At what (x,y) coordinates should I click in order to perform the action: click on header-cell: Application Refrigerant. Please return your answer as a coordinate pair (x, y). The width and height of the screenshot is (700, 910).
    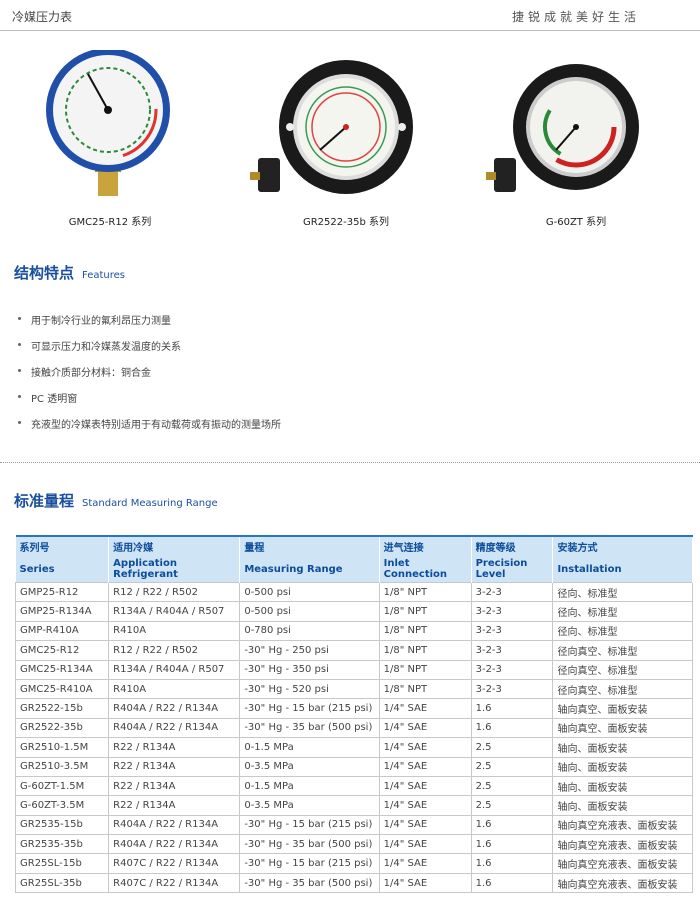
    Looking at the image, I should click on (174, 569).